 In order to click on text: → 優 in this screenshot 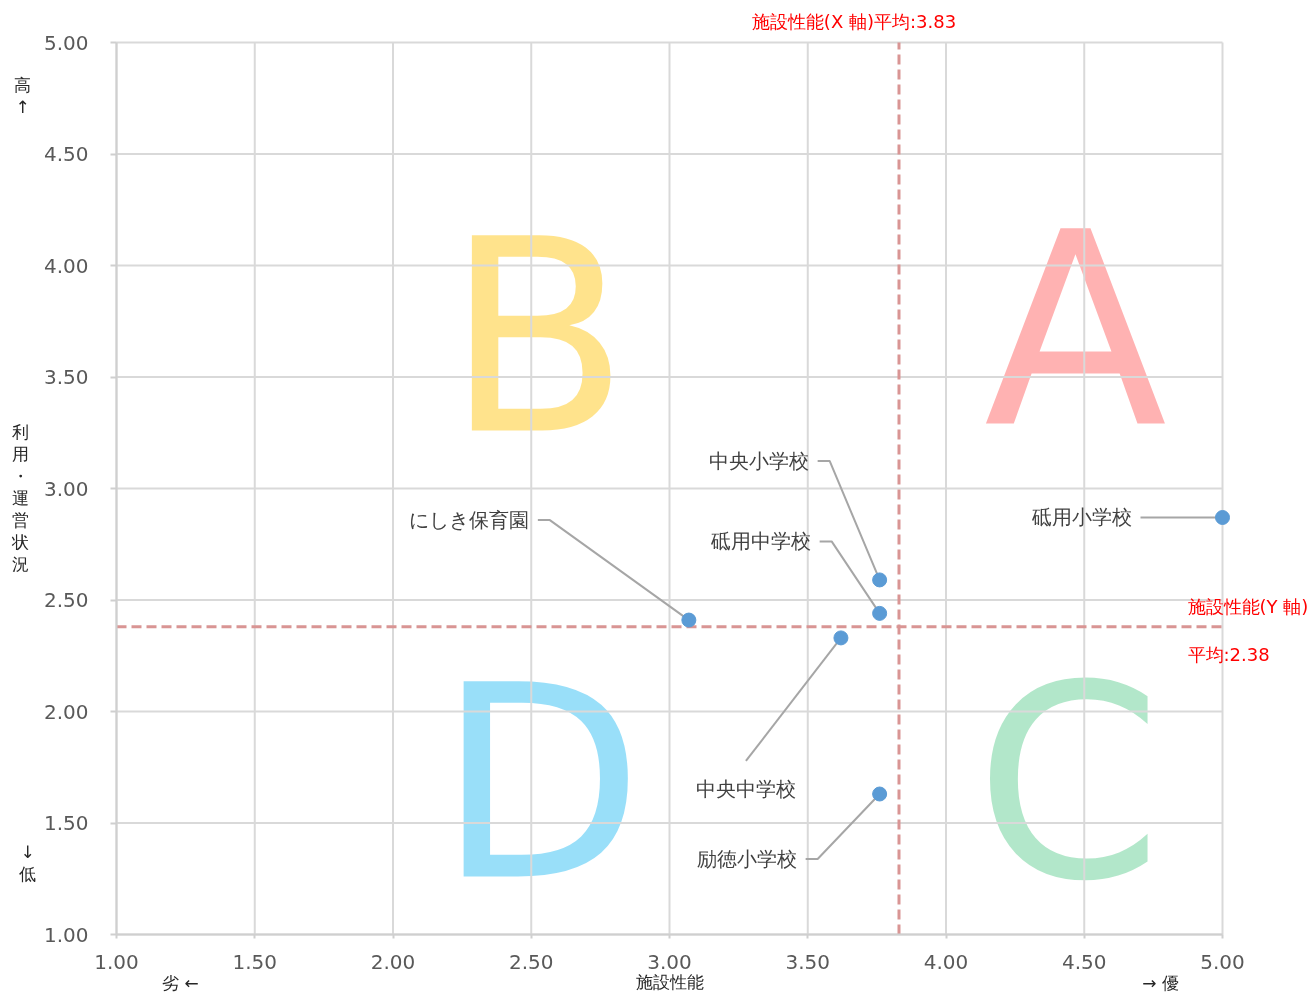, I will do `click(1160, 982)`.